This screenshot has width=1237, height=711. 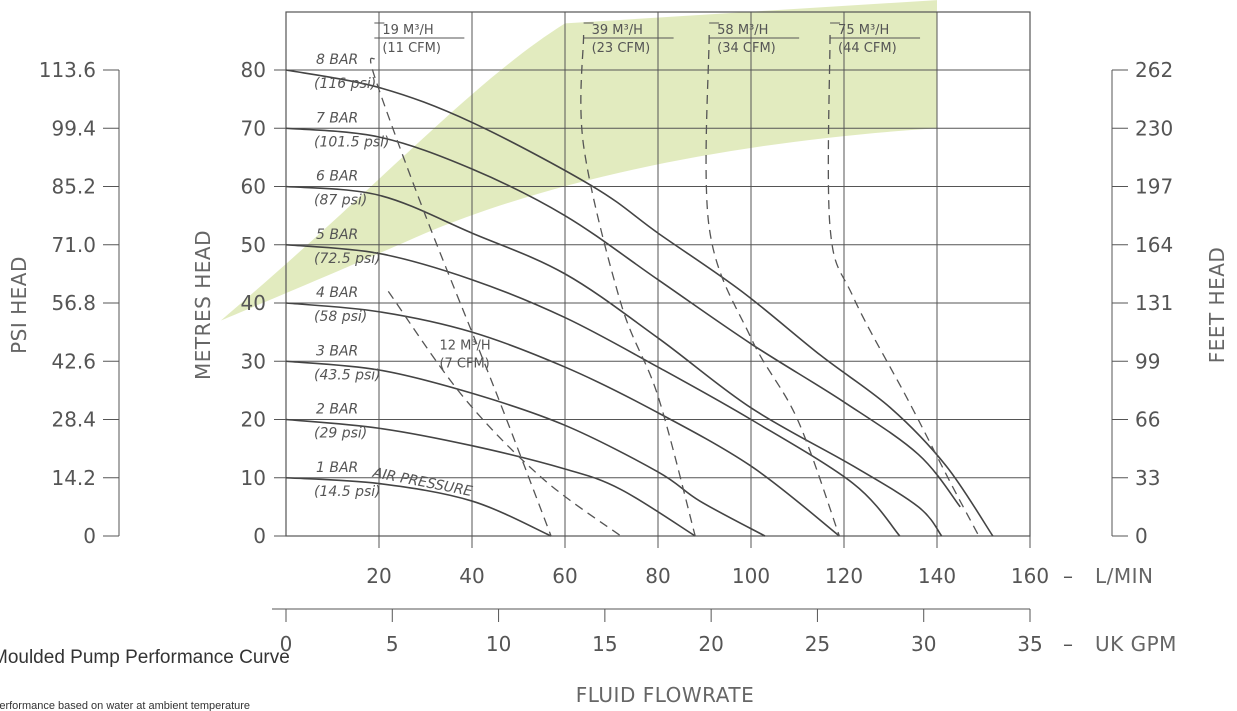 What do you see at coordinates (604, 644) in the screenshot?
I see `ukgpm-tick-label: 15` at bounding box center [604, 644].